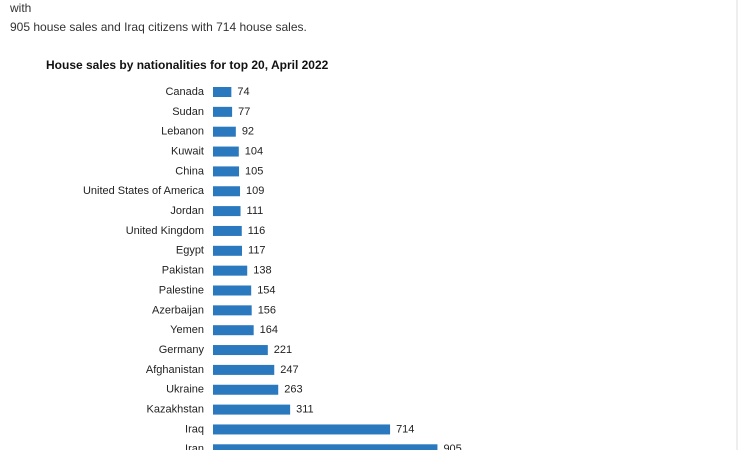 This screenshot has height=450, width=750. I want to click on value-label: 105, so click(254, 171).